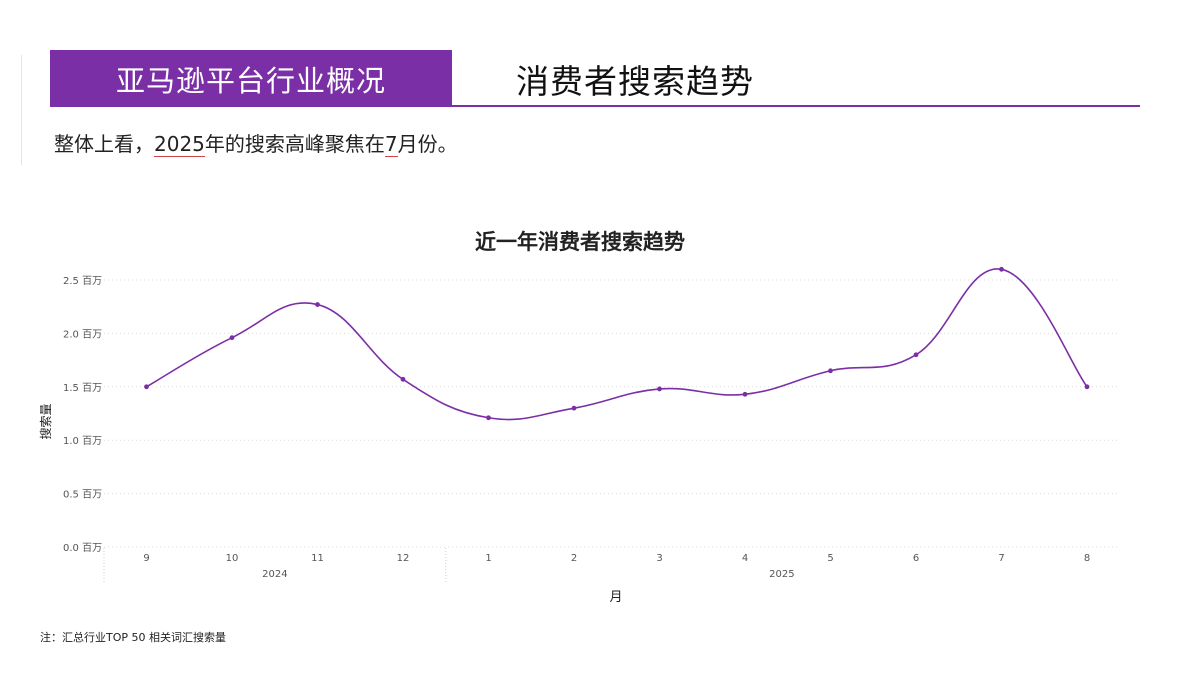  I want to click on summary-middle: 年的搜索高峰聚焦在, so click(294, 144).